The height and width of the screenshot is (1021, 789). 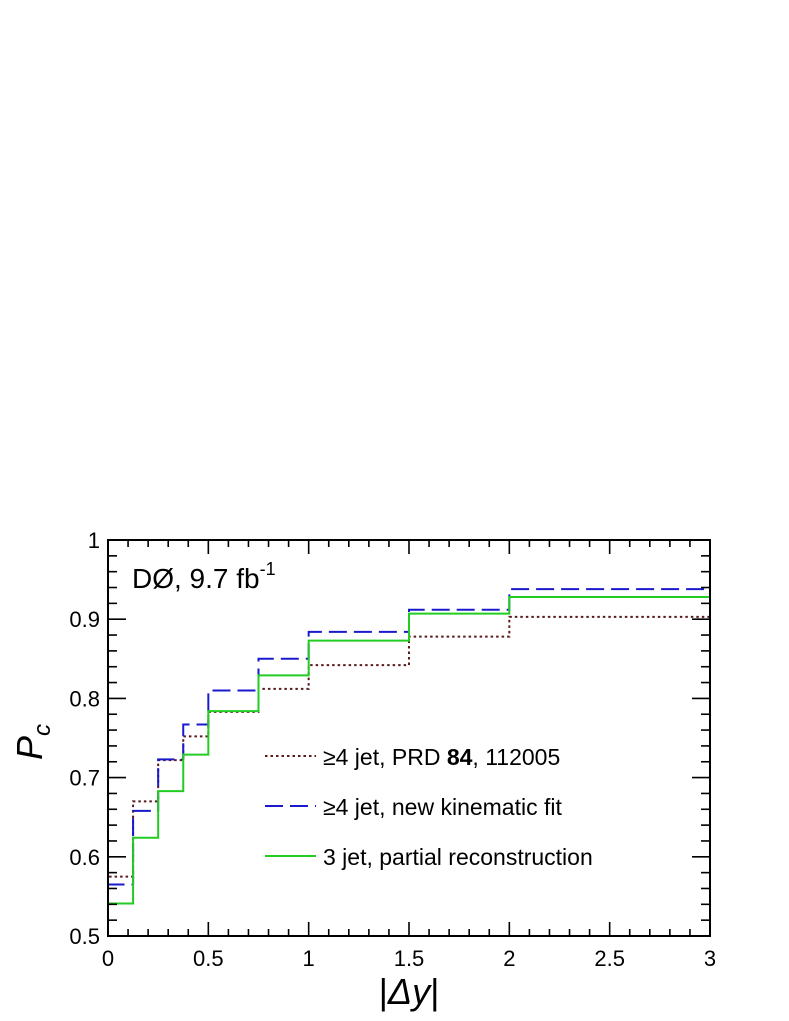 What do you see at coordinates (383, 991) in the screenshot?
I see `x-axis-title-open: |` at bounding box center [383, 991].